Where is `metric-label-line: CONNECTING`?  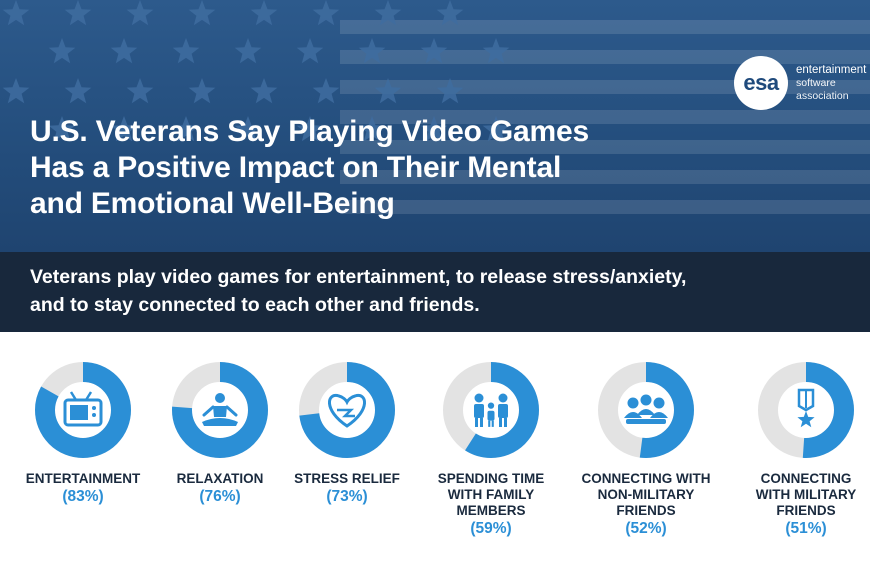
metric-label-line: CONNECTING is located at coordinates (806, 478).